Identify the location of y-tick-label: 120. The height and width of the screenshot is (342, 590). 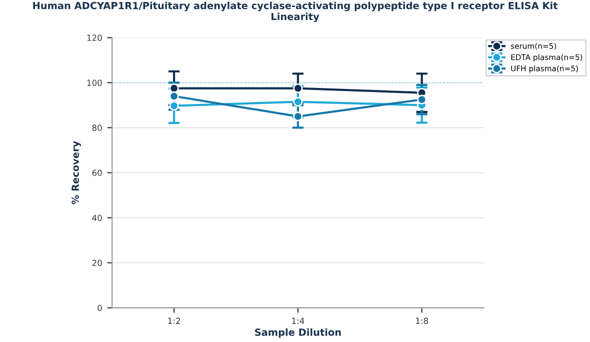
(94, 37).